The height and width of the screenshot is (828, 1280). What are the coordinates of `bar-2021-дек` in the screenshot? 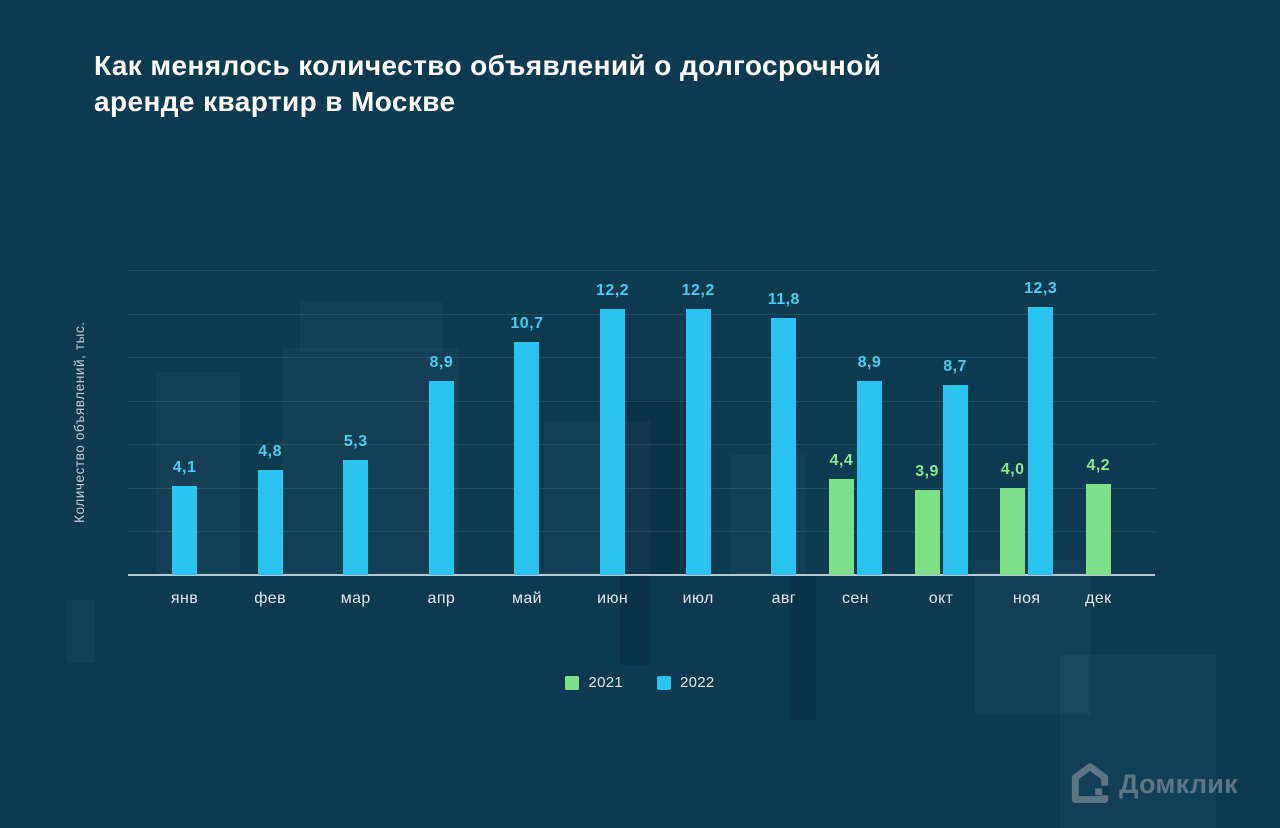 It's located at (1098, 529).